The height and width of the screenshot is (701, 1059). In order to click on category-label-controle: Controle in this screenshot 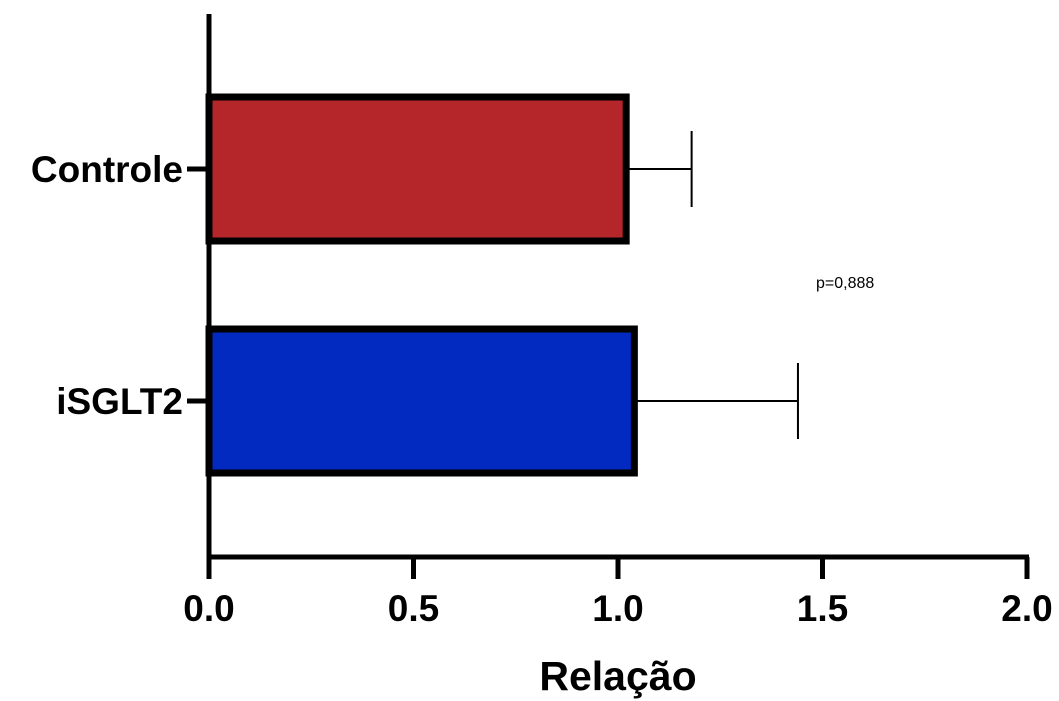, I will do `click(107, 169)`.